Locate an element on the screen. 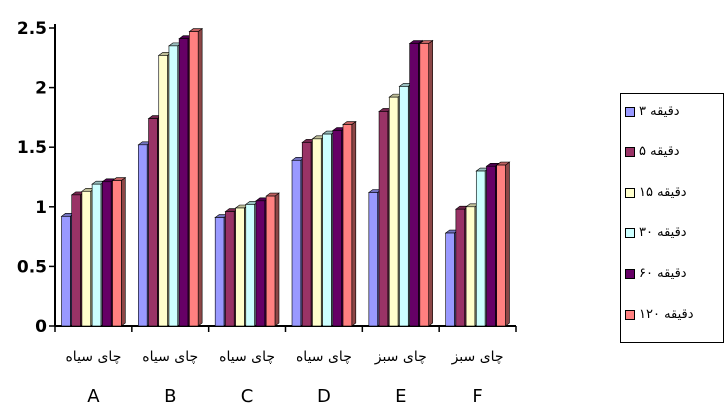  y-tick-label: 2 is located at coordinates (41, 89).